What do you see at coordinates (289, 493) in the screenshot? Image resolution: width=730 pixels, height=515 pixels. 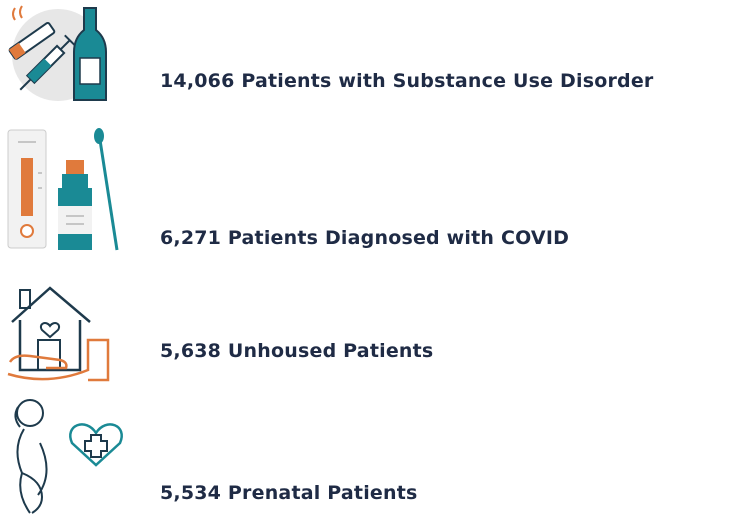 I see `stat-label: 5,534 Prenatal Patients` at bounding box center [289, 493].